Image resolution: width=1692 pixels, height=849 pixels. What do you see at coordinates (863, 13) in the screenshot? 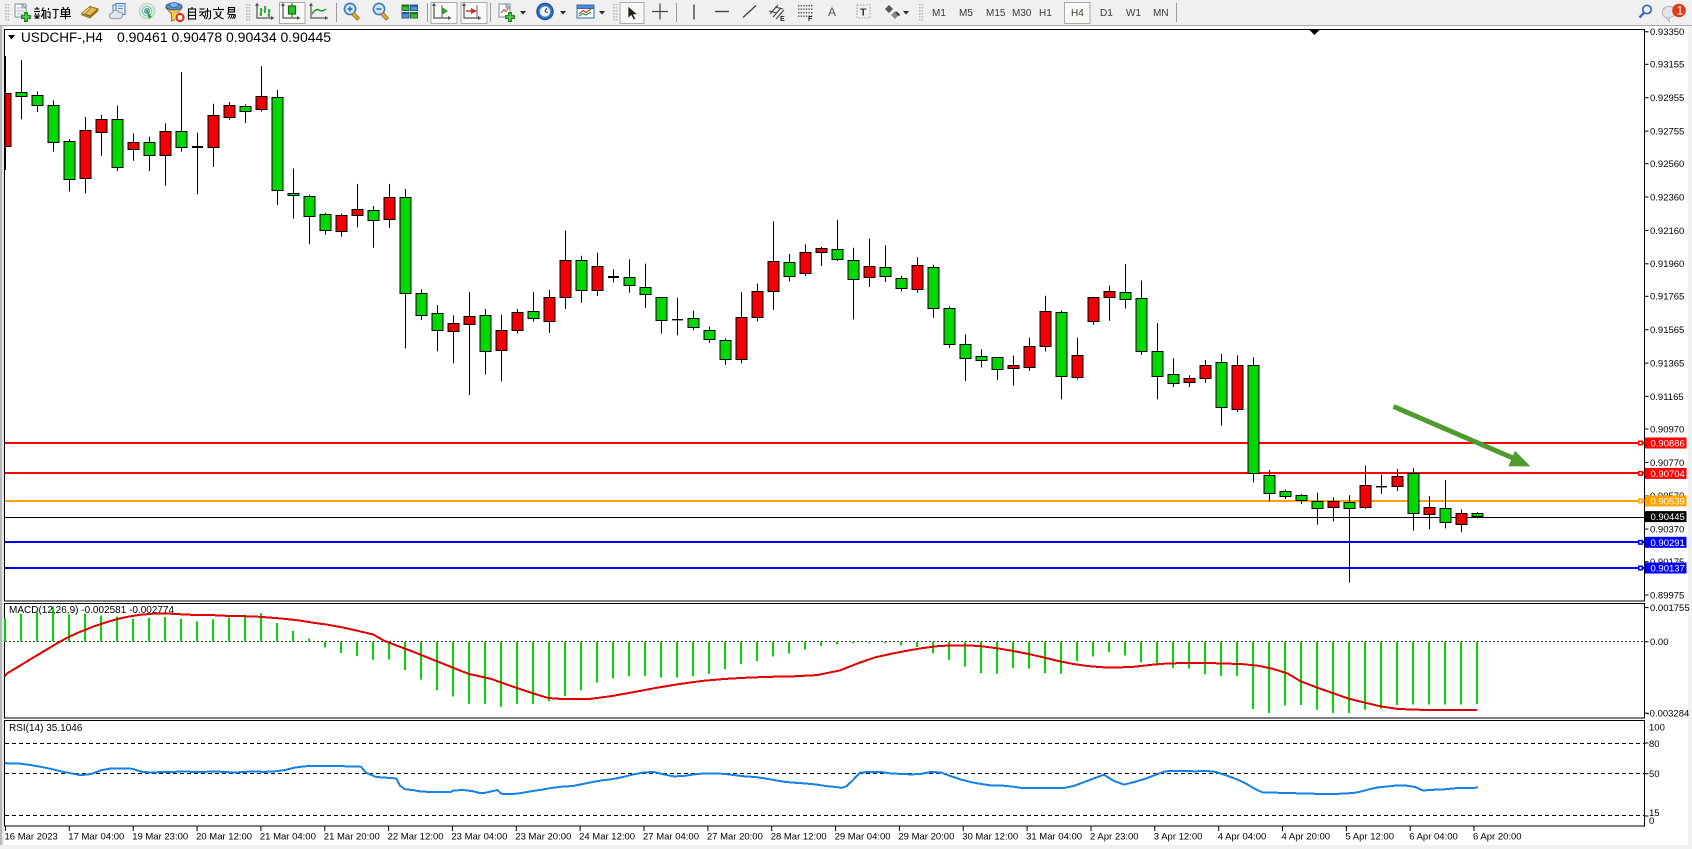
I see `svg-text: T` at bounding box center [863, 13].